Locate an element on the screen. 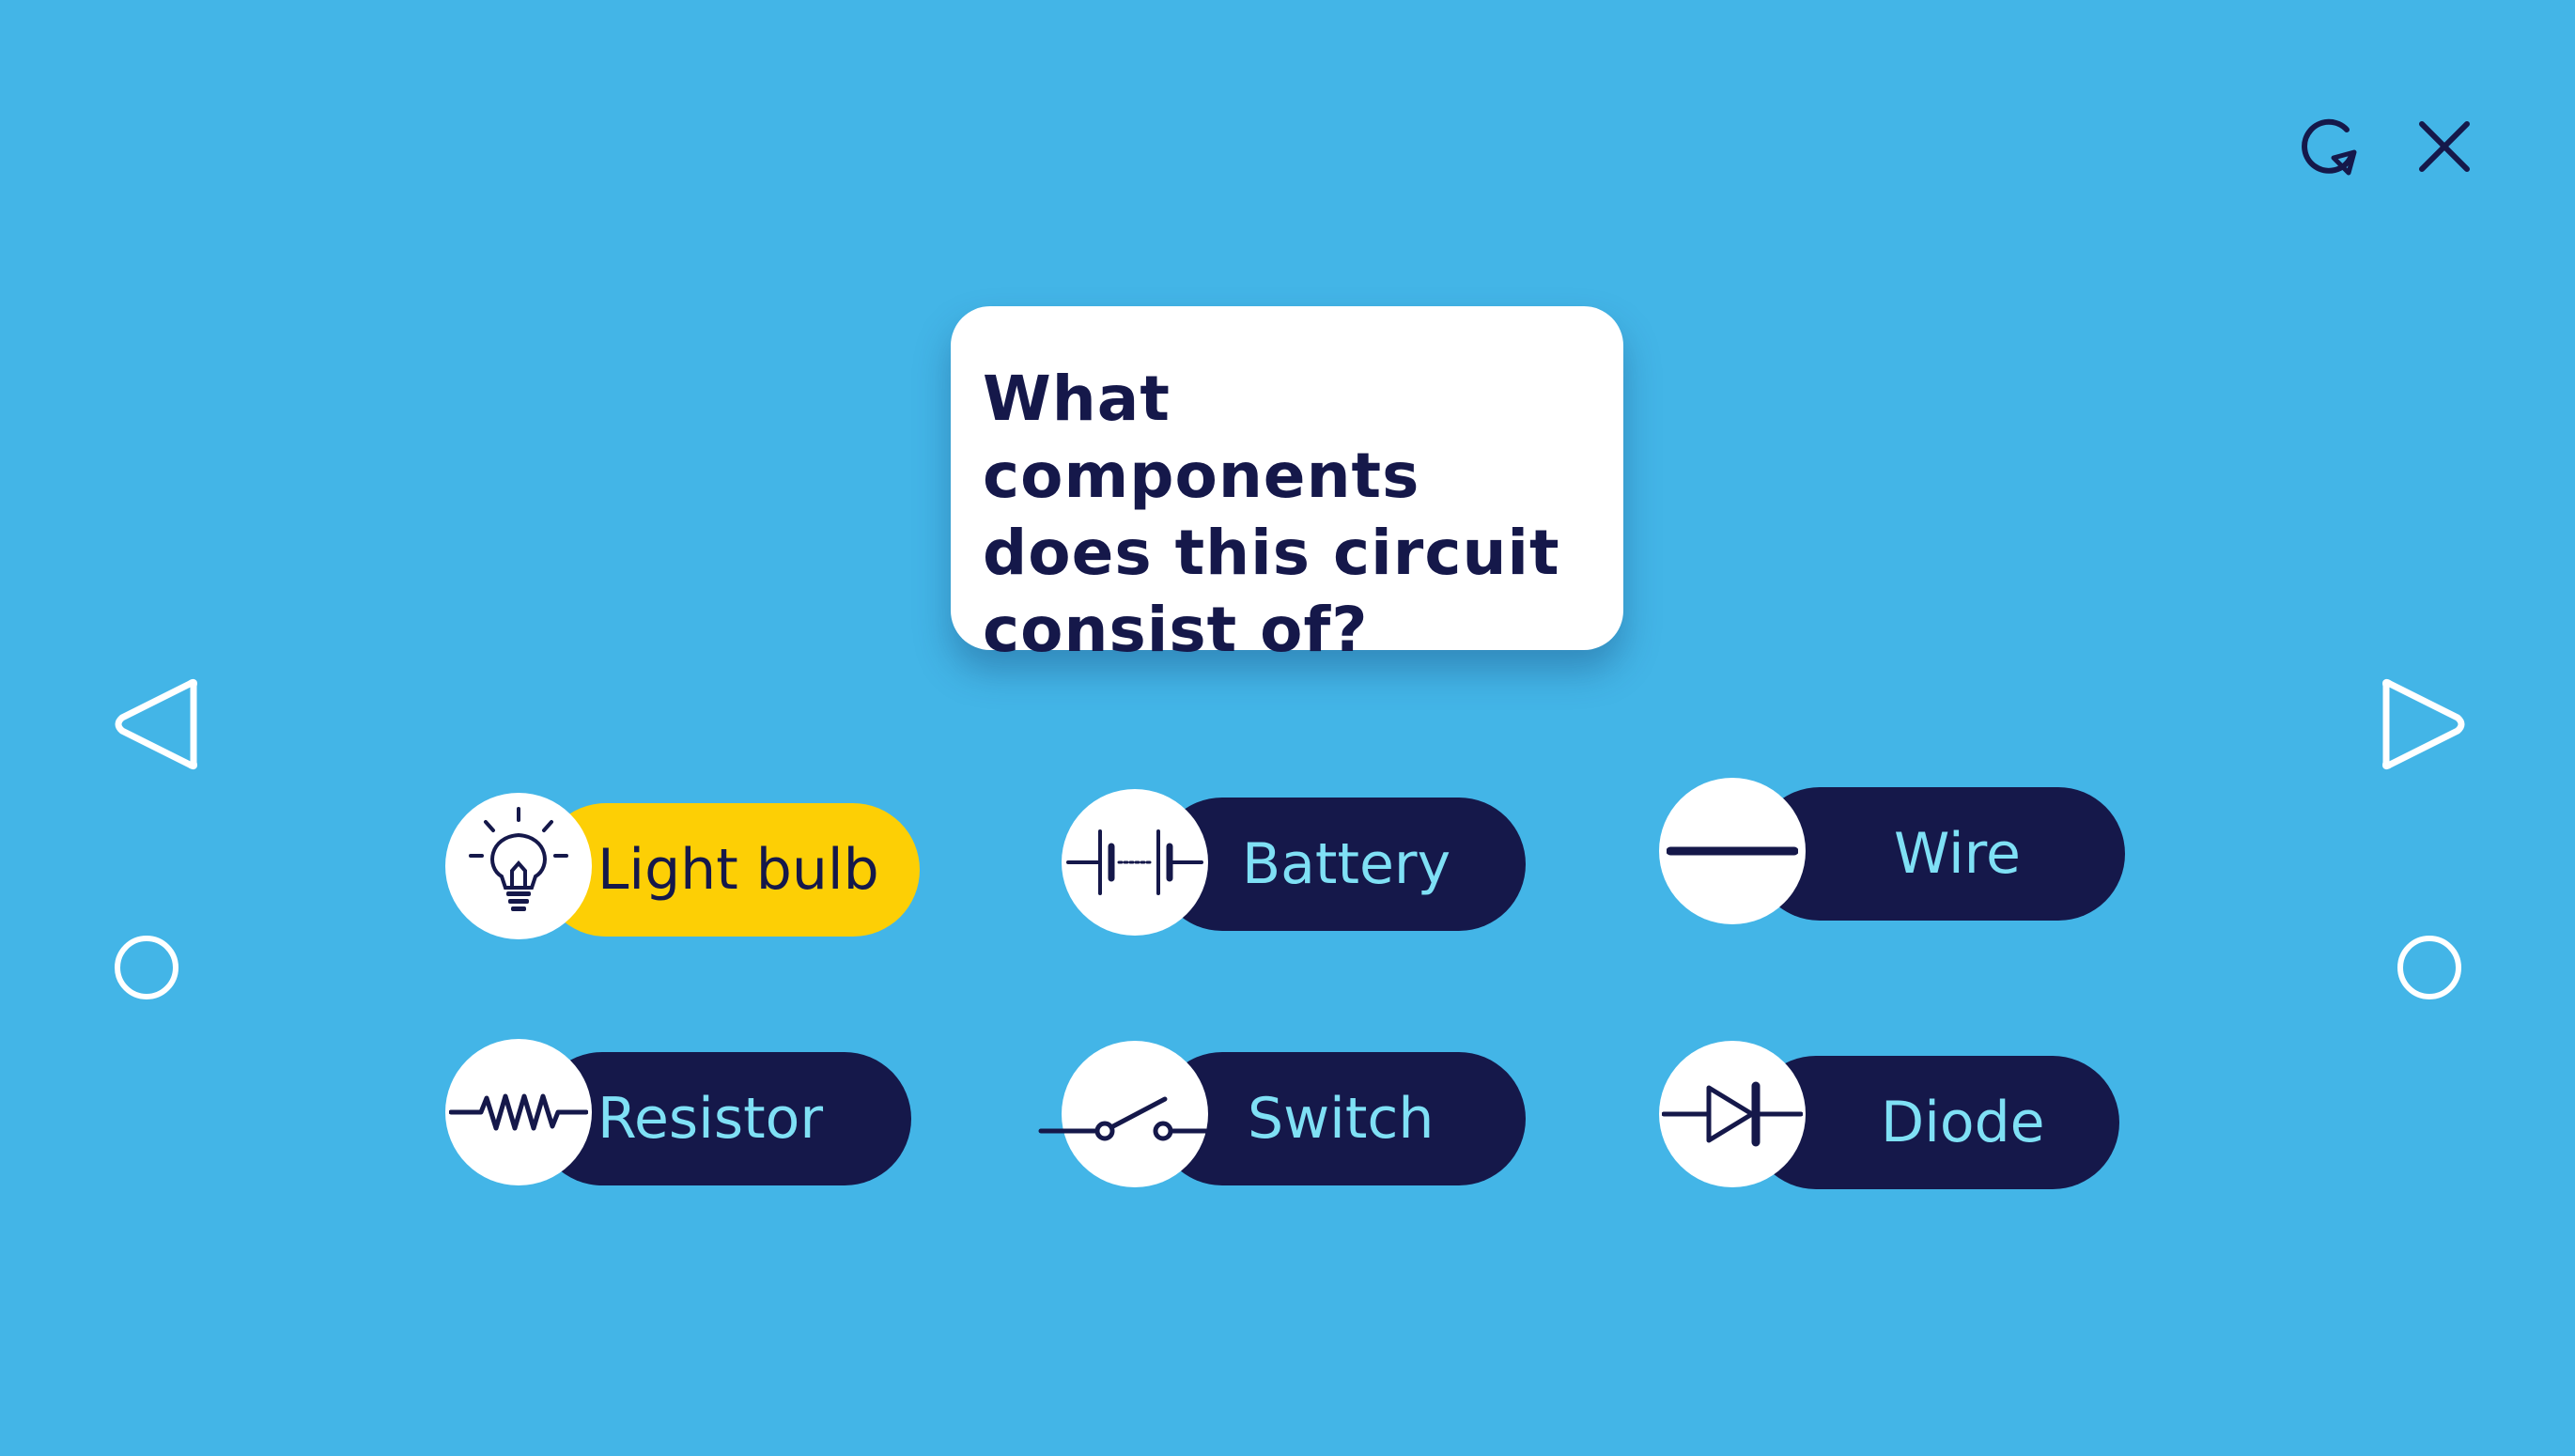 This screenshot has width=2575, height=1456. triangle-left-icon is located at coordinates (156, 724).